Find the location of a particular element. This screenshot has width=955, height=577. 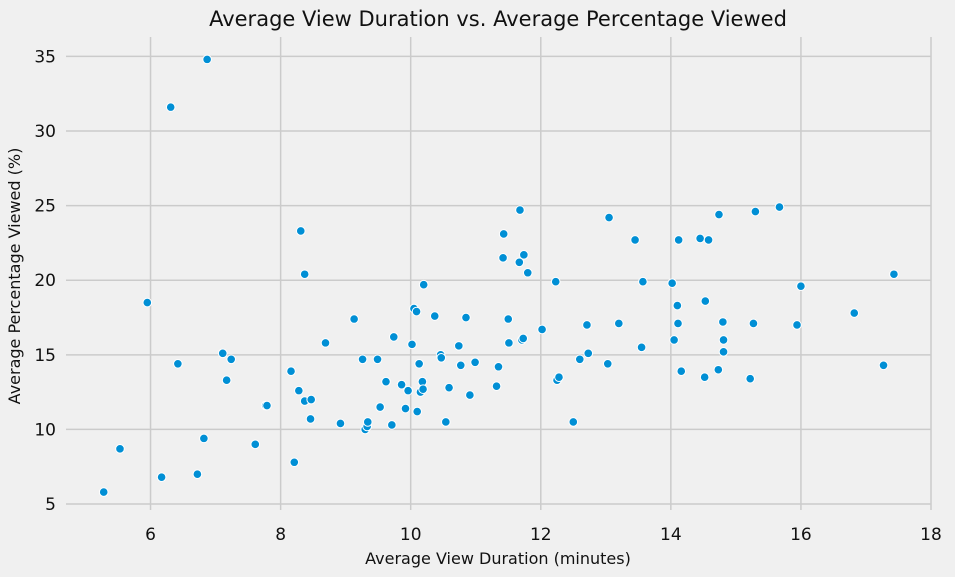

x-tick-label: 14 is located at coordinates (671, 535).